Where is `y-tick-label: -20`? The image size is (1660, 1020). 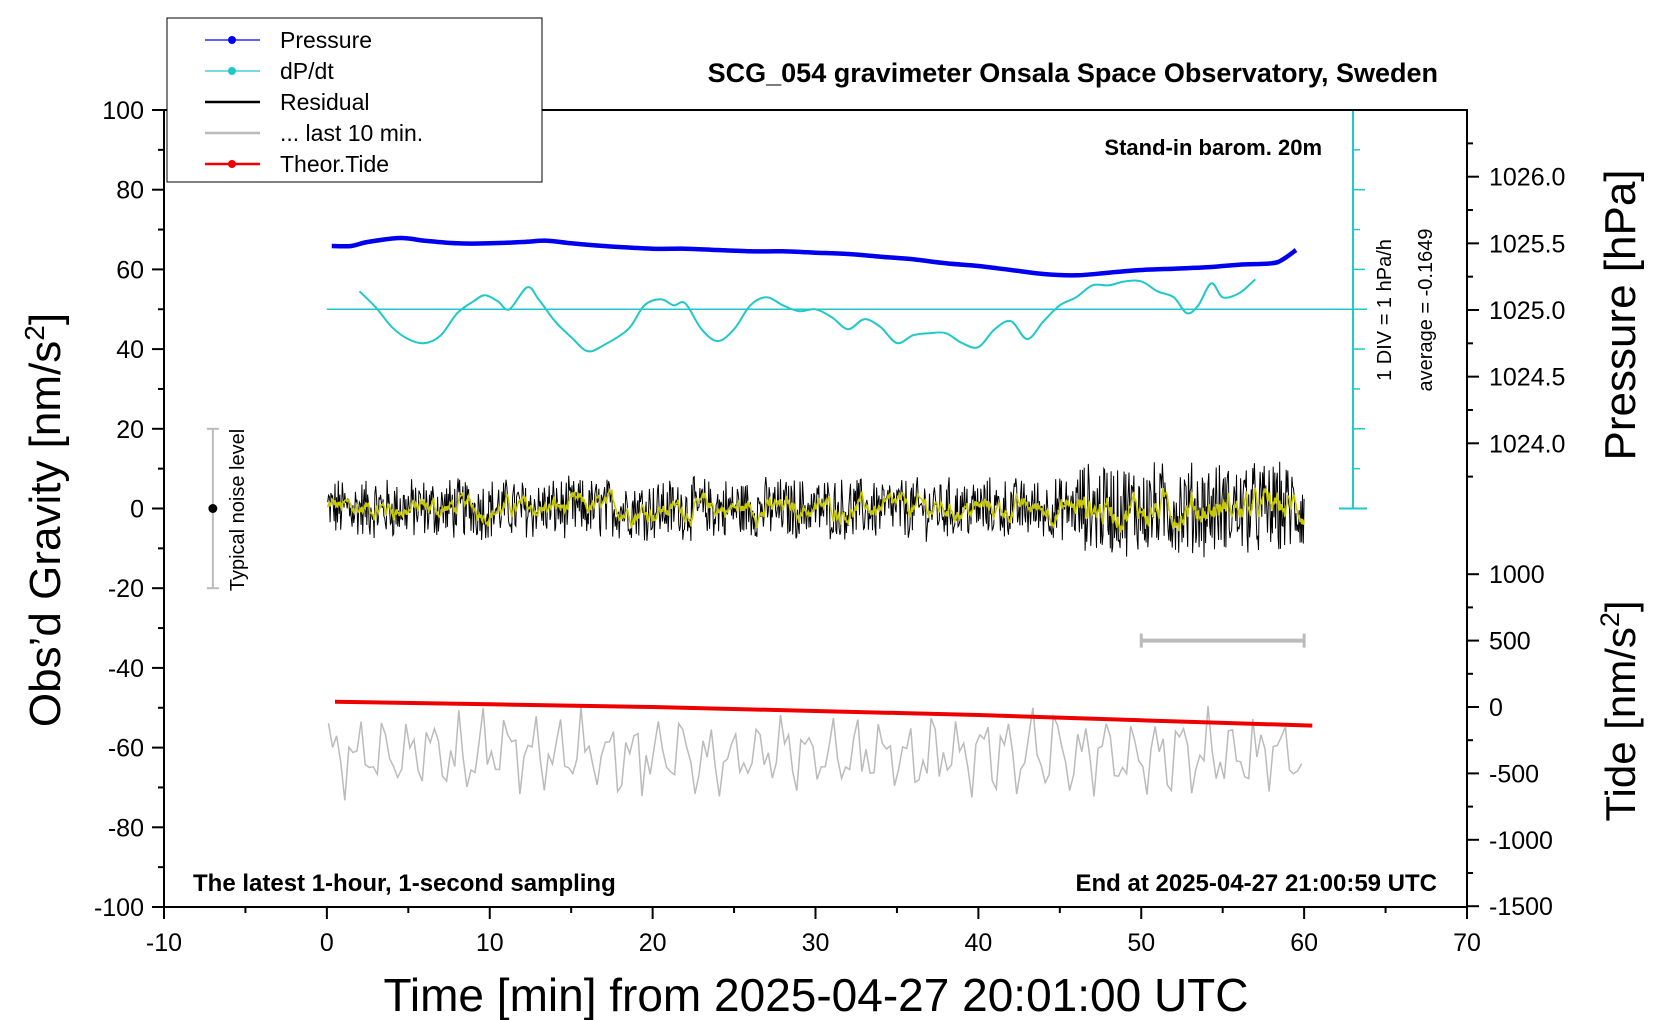
y-tick-label: -20 is located at coordinates (126, 589).